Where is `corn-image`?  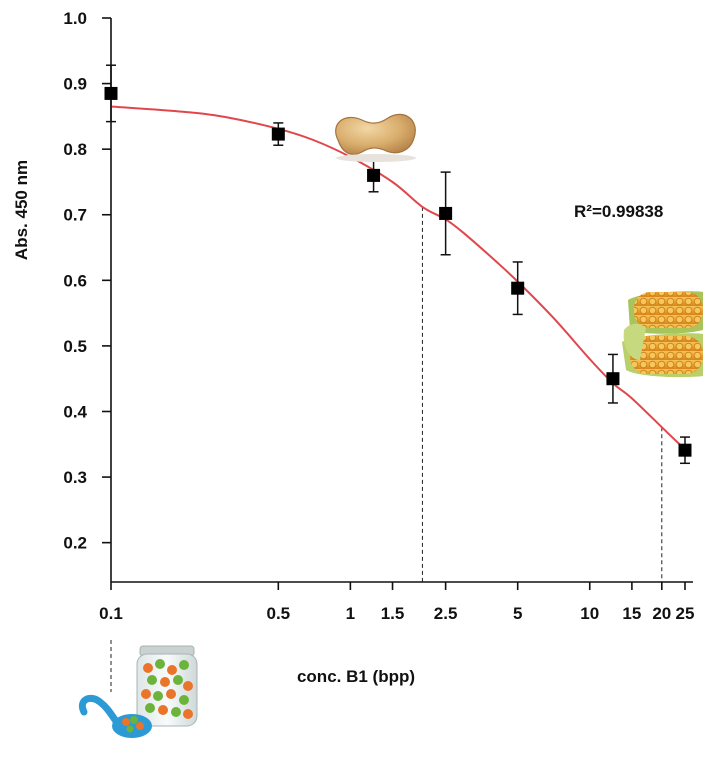
corn-image is located at coordinates (662, 334).